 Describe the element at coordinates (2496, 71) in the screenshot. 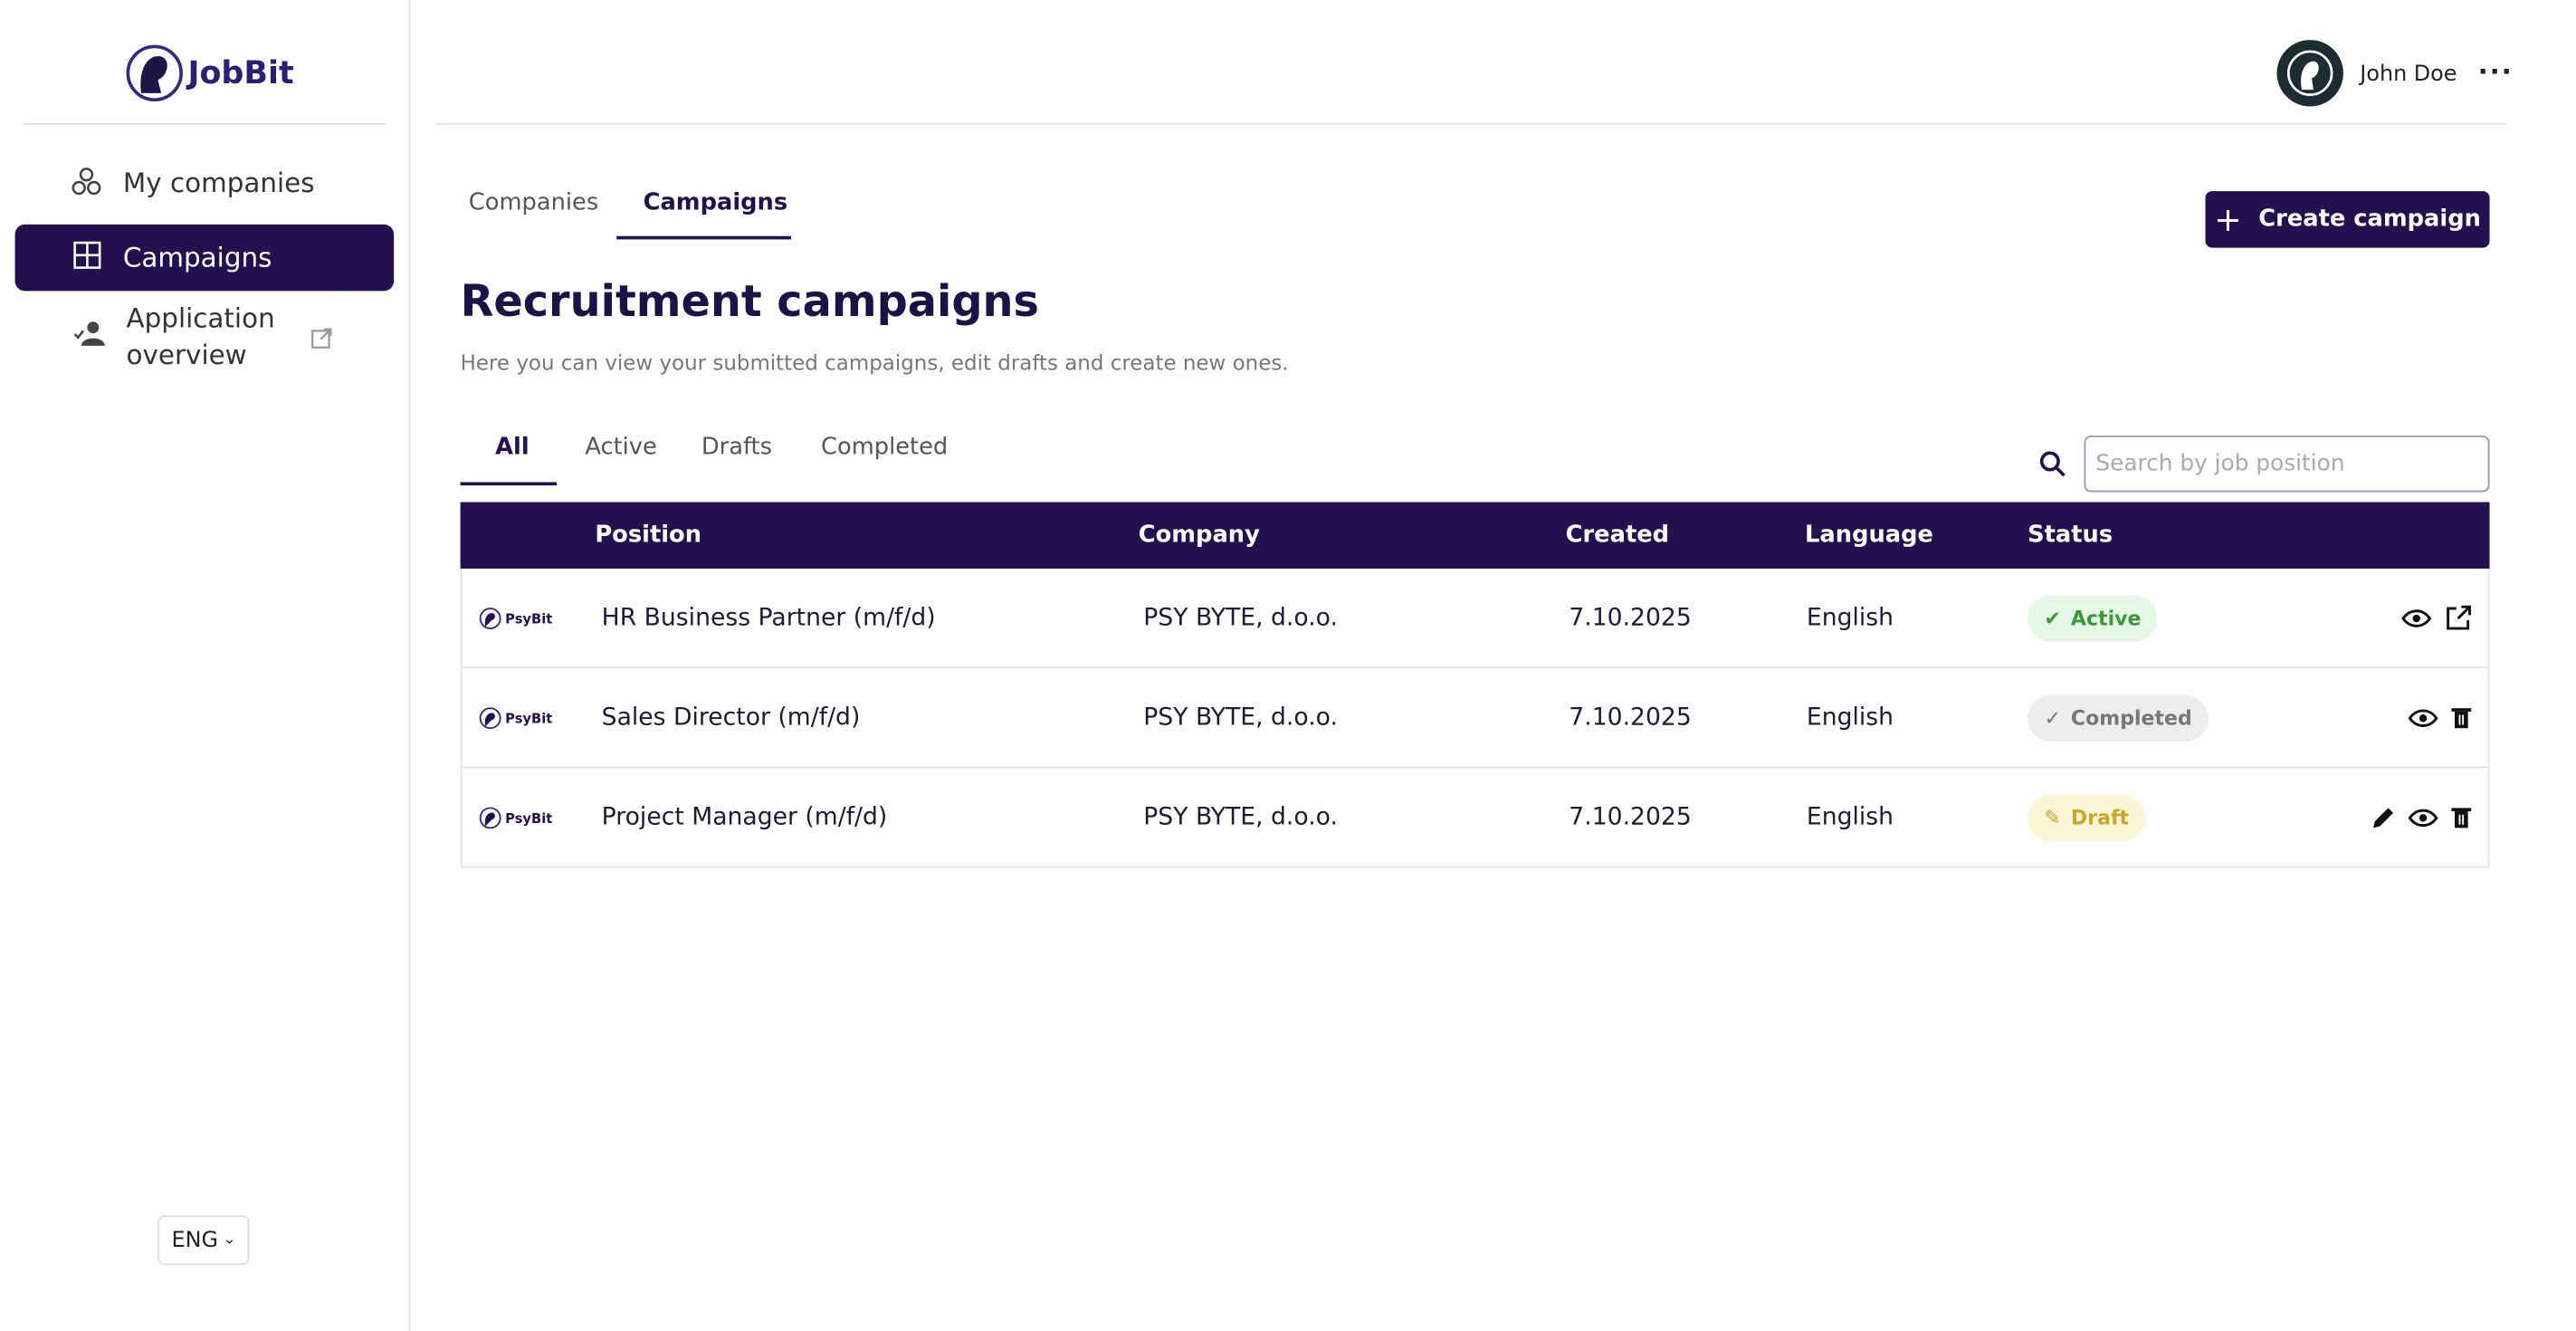

I see `menu-dots: ···` at that location.